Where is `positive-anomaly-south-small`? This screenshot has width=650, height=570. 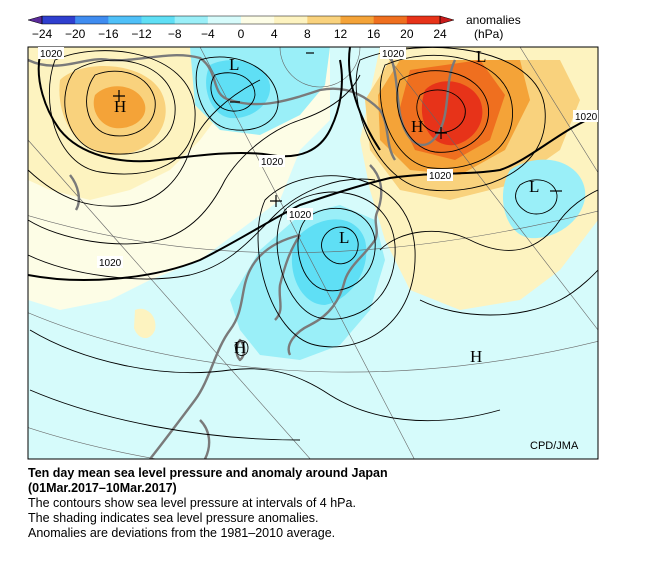
positive-anomaly-south-small is located at coordinates (145, 323).